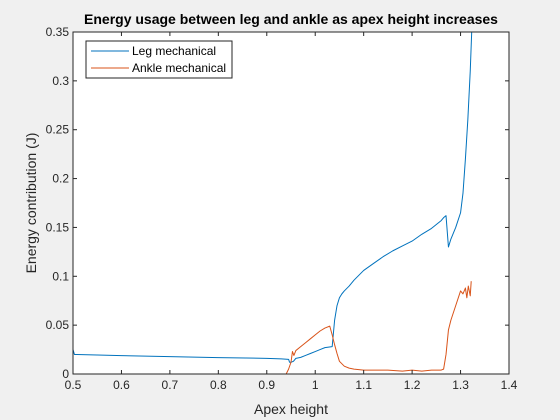 Image resolution: width=560 pixels, height=420 pixels. What do you see at coordinates (159, 59) in the screenshot?
I see `legend: Leg mechanical Ankle mechanical` at bounding box center [159, 59].